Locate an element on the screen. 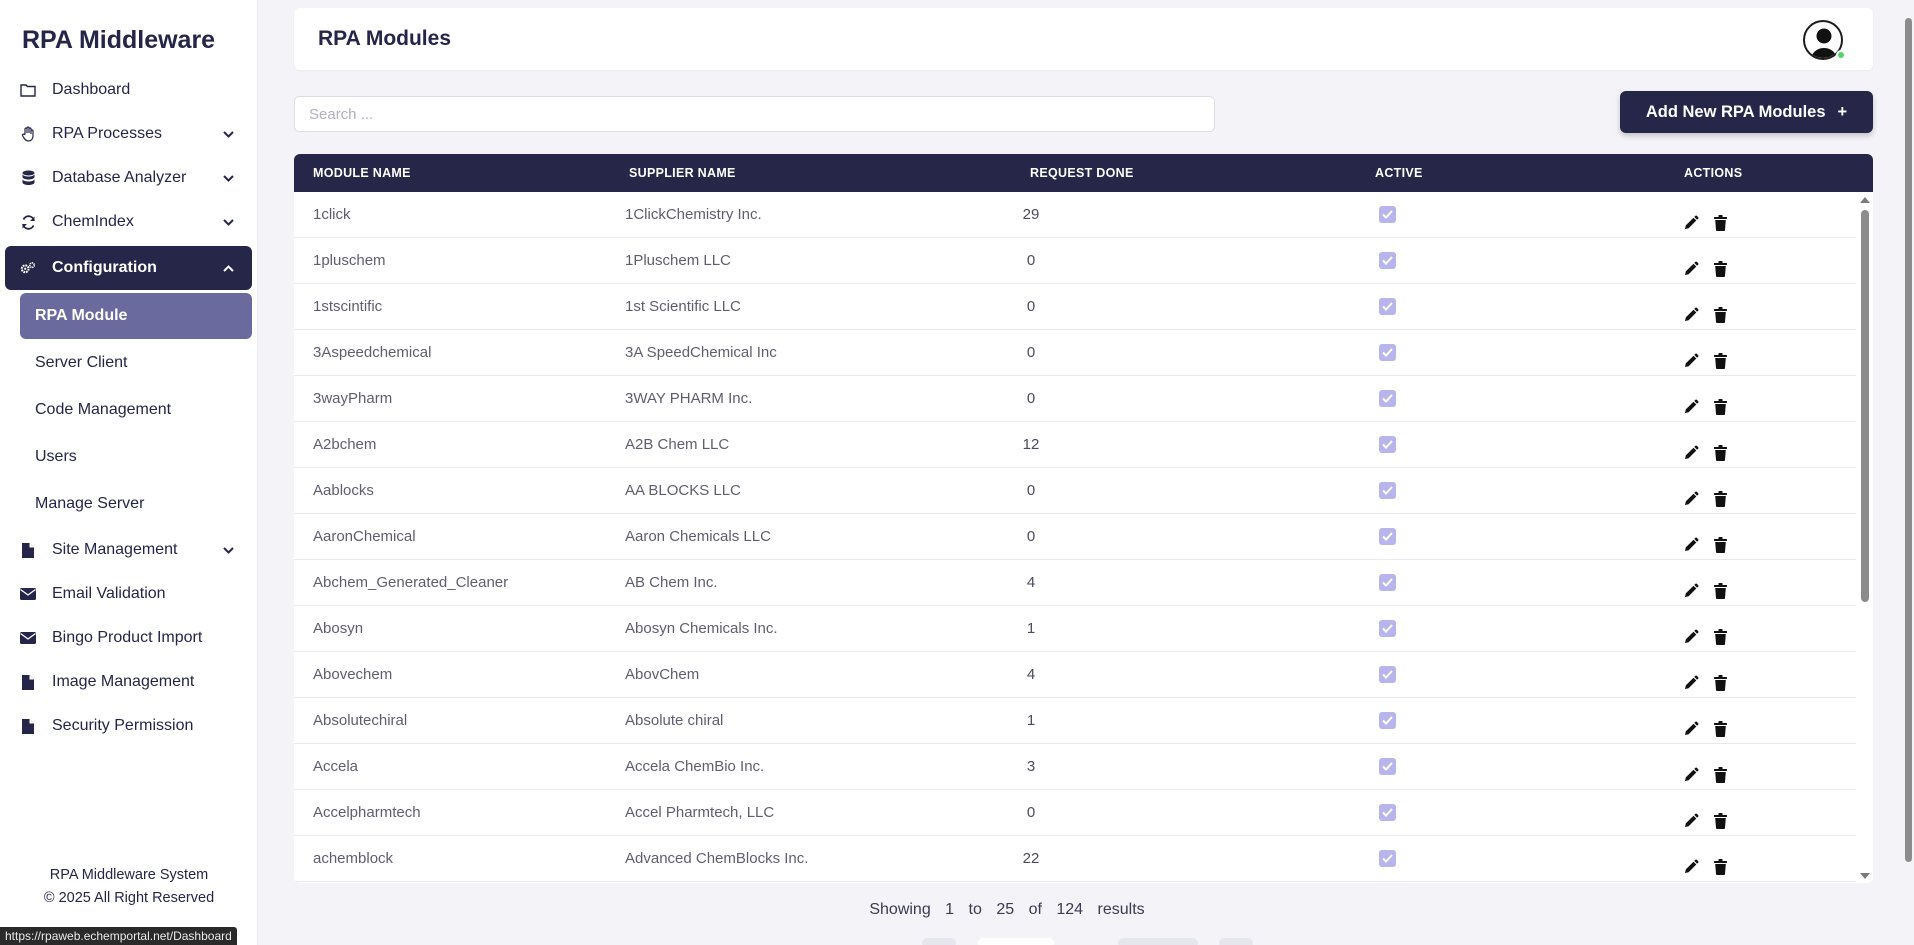 Image resolution: width=1914 pixels, height=945 pixels. sidebar-subitem-server-client: Server Client is located at coordinates (81, 362).